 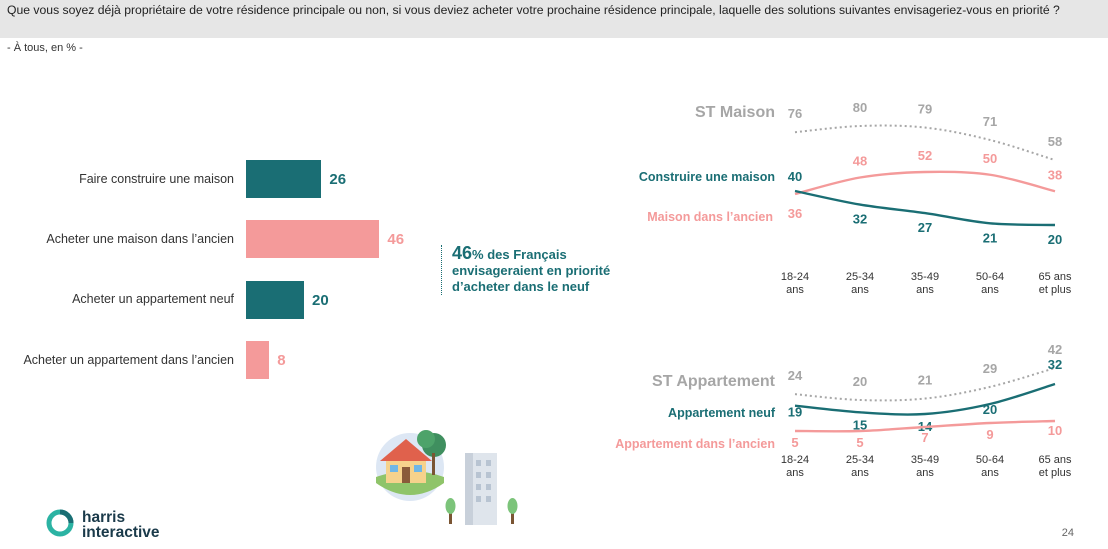 I want to click on series-label: ST Maison, so click(x=735, y=112).